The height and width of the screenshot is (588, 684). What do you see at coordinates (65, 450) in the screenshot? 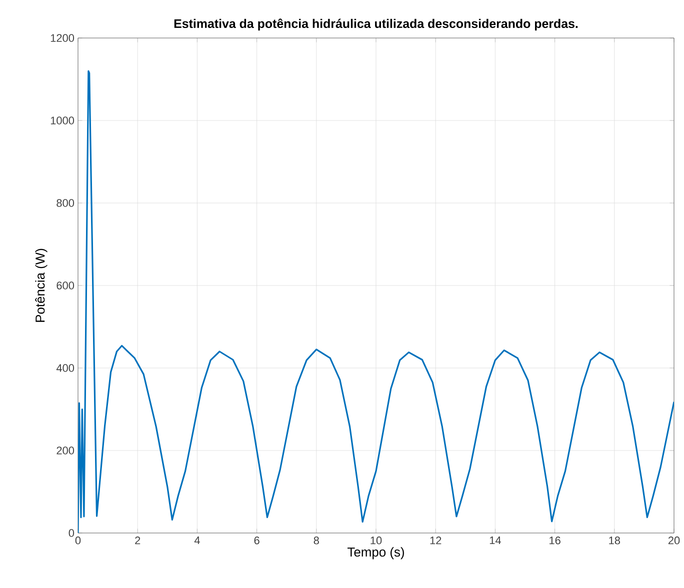
I see `y-tick-label: 200` at bounding box center [65, 450].